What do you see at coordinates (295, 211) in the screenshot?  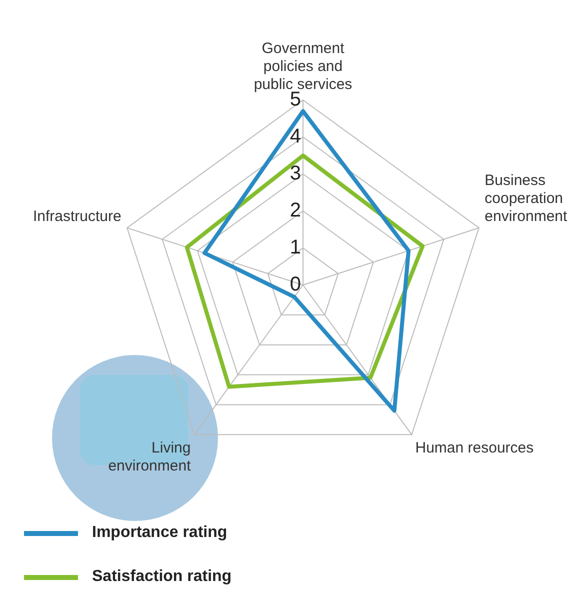 I see `y-tick-label: 2` at bounding box center [295, 211].